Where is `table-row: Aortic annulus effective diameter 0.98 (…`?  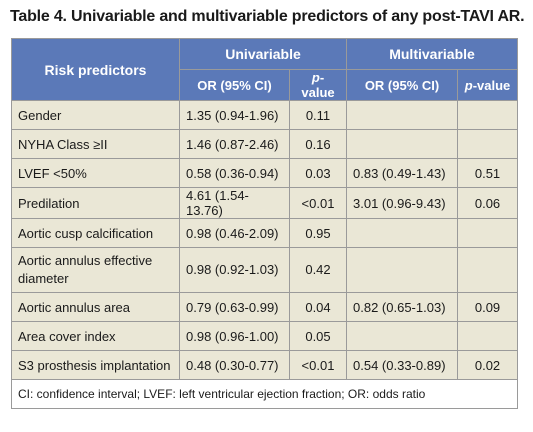
table-row: Aortic annulus effective diameter 0.98 (… is located at coordinates (265, 270).